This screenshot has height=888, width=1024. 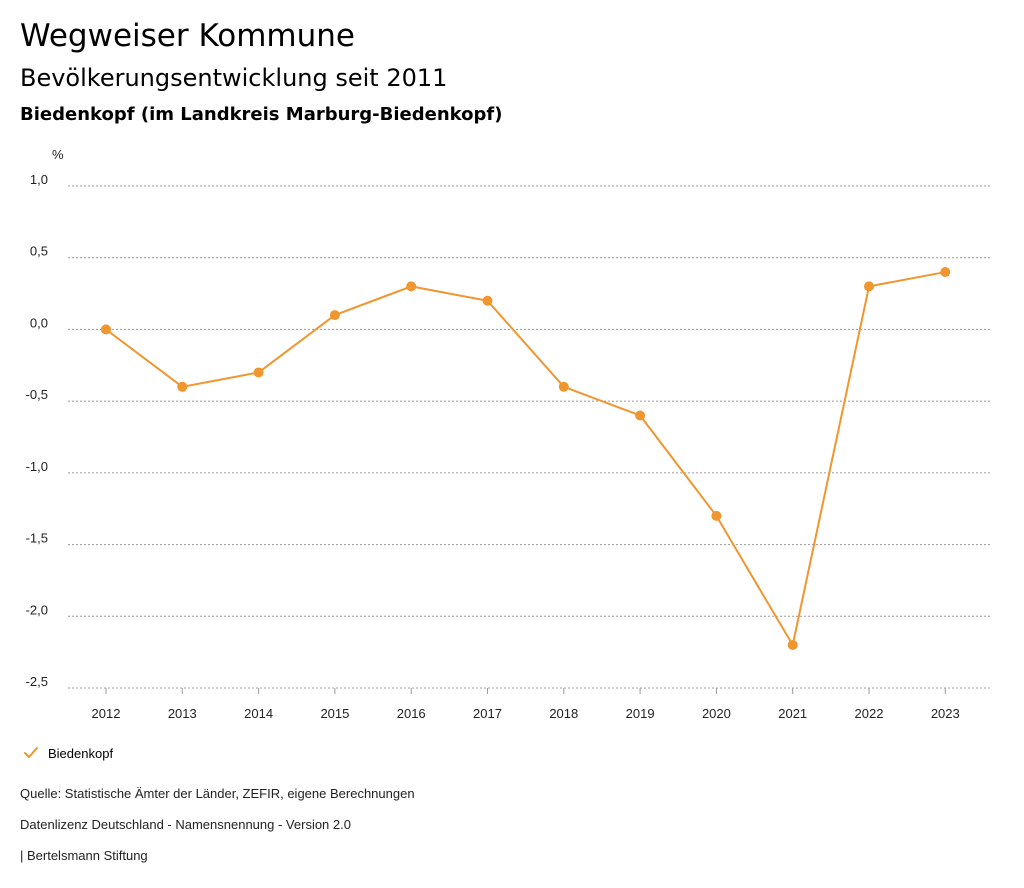 I want to click on y-tick-label: -1,5, so click(x=37, y=538).